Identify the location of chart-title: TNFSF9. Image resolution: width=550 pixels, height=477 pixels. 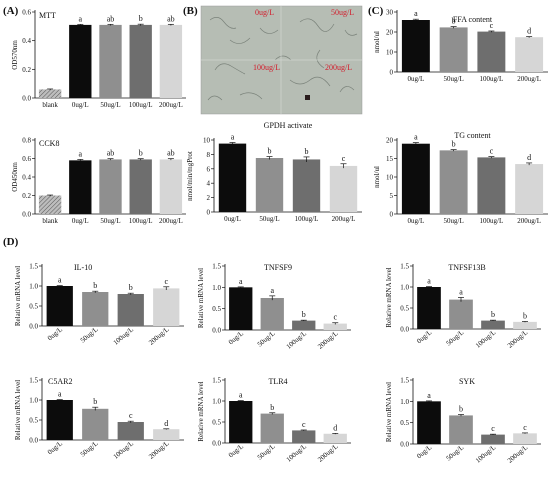
(278, 267).